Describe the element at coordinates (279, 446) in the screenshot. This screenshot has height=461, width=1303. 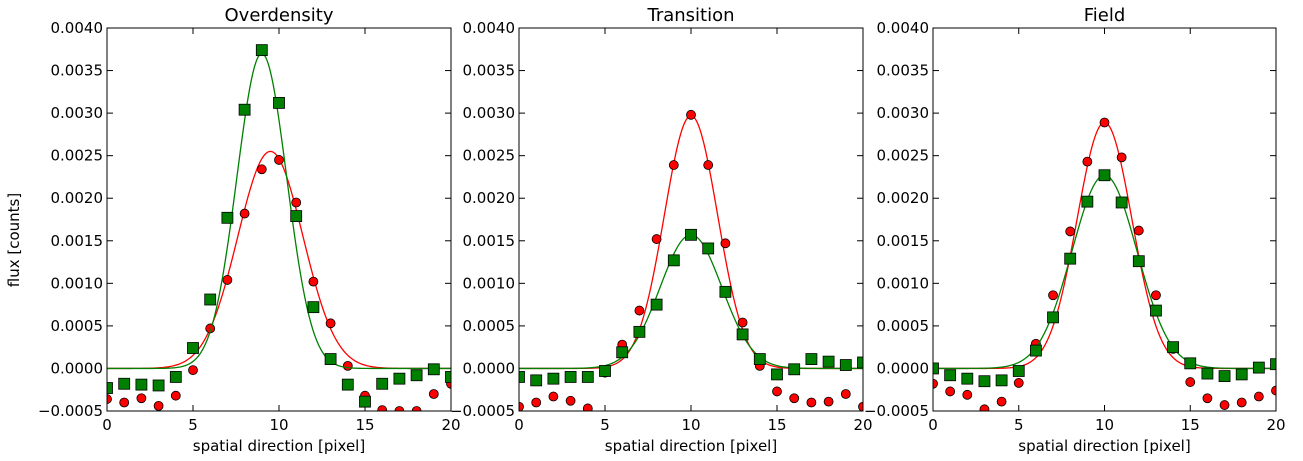
I see `x-axis-label: spatial direction [pixel]` at that location.